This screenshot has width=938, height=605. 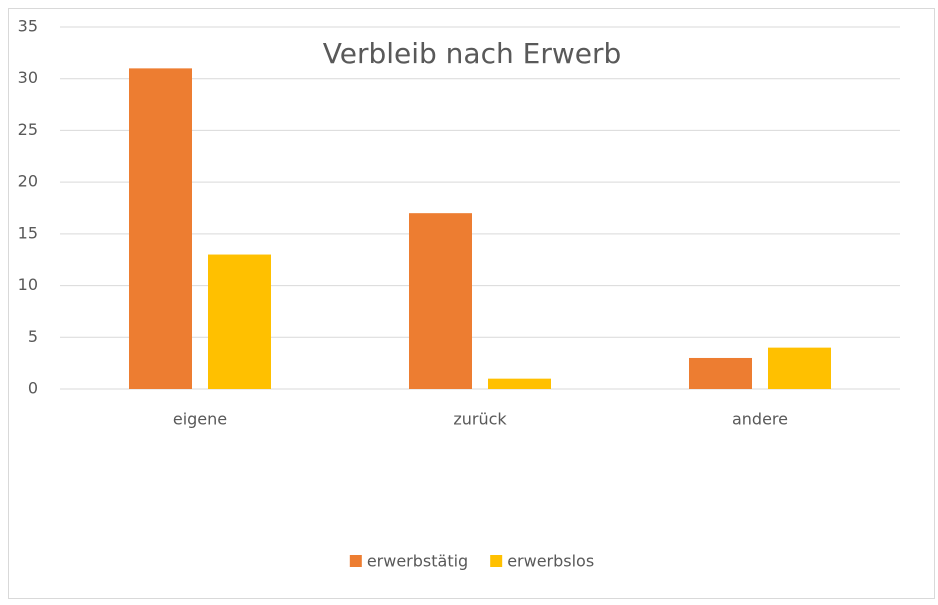 I want to click on y-tick-label: 0, so click(x=33, y=388).